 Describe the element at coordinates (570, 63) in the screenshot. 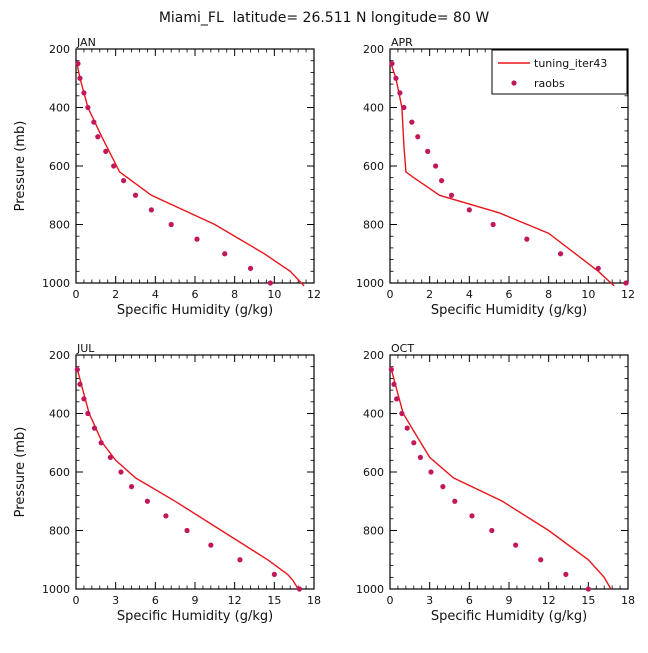

I see `legend-entry-tuning_iter43: tuning_iter43` at that location.